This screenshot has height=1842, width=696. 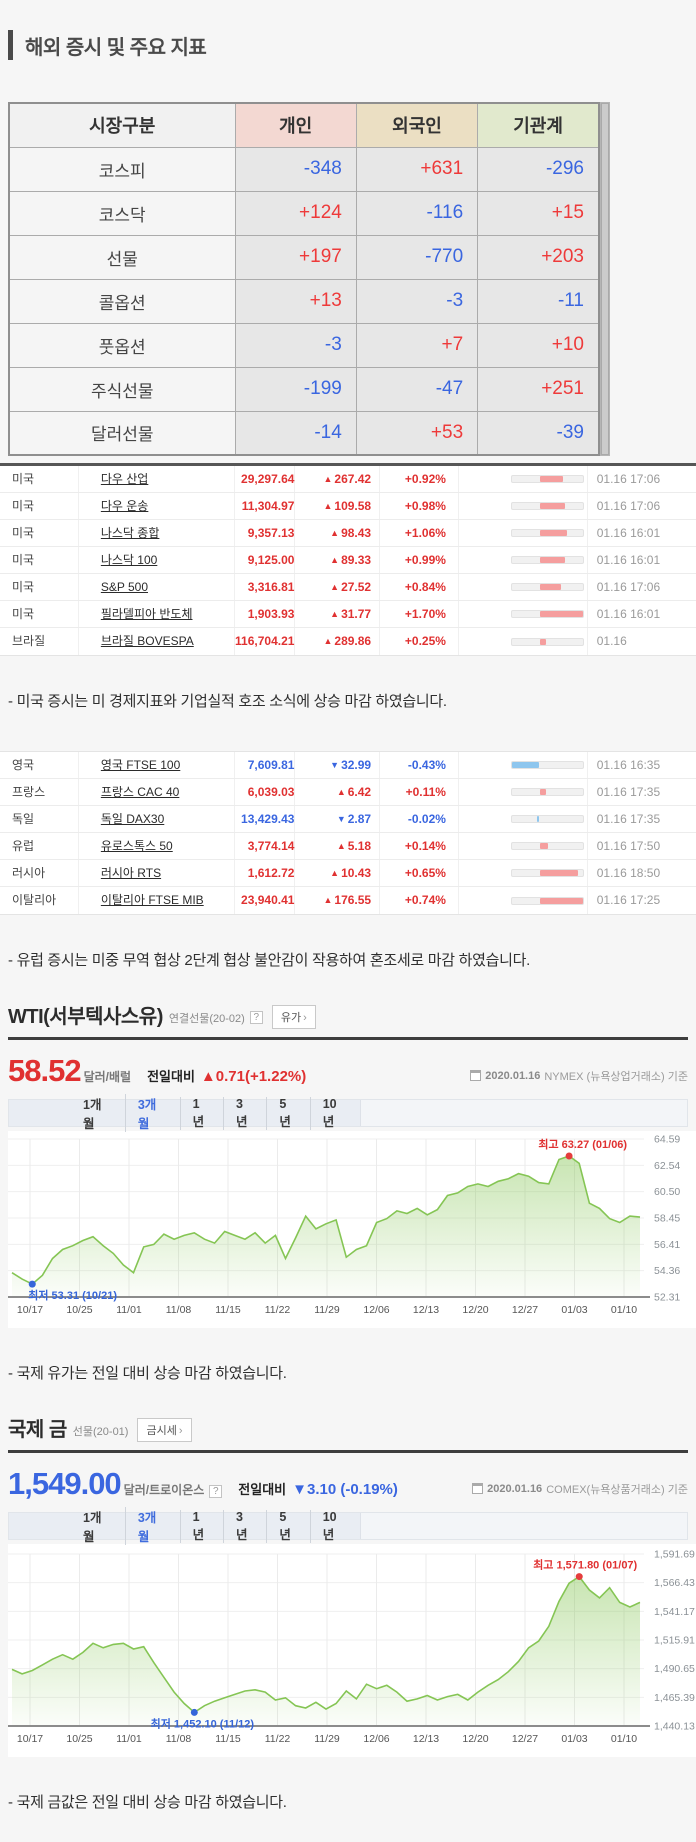 What do you see at coordinates (304, 257) in the screenshot?
I see `investor-row: 선물 +197 -770 +203` at bounding box center [304, 257].